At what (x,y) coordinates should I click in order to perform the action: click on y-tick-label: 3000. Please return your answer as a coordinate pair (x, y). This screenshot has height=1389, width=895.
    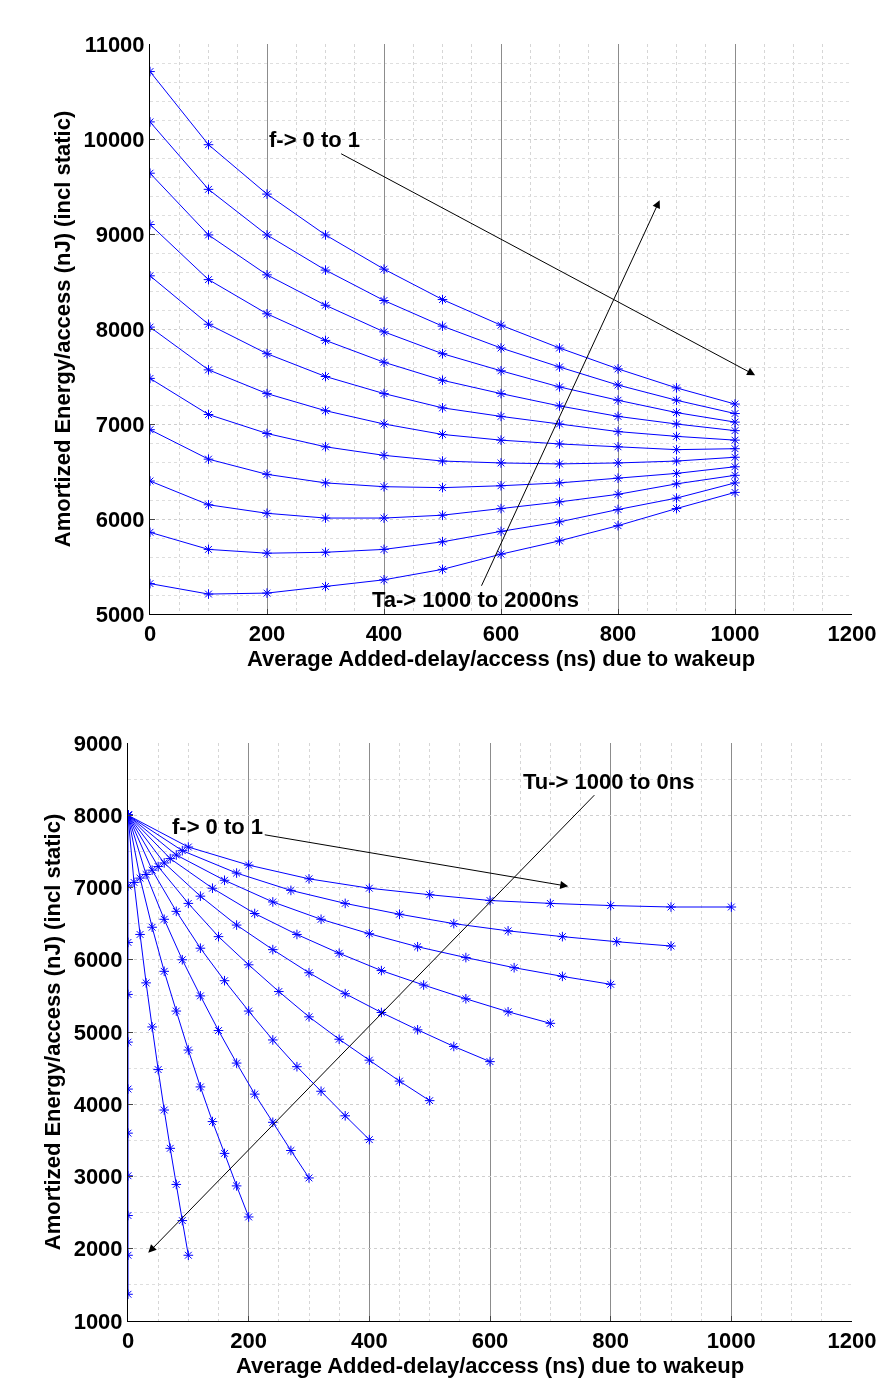
    Looking at the image, I should click on (98, 1177).